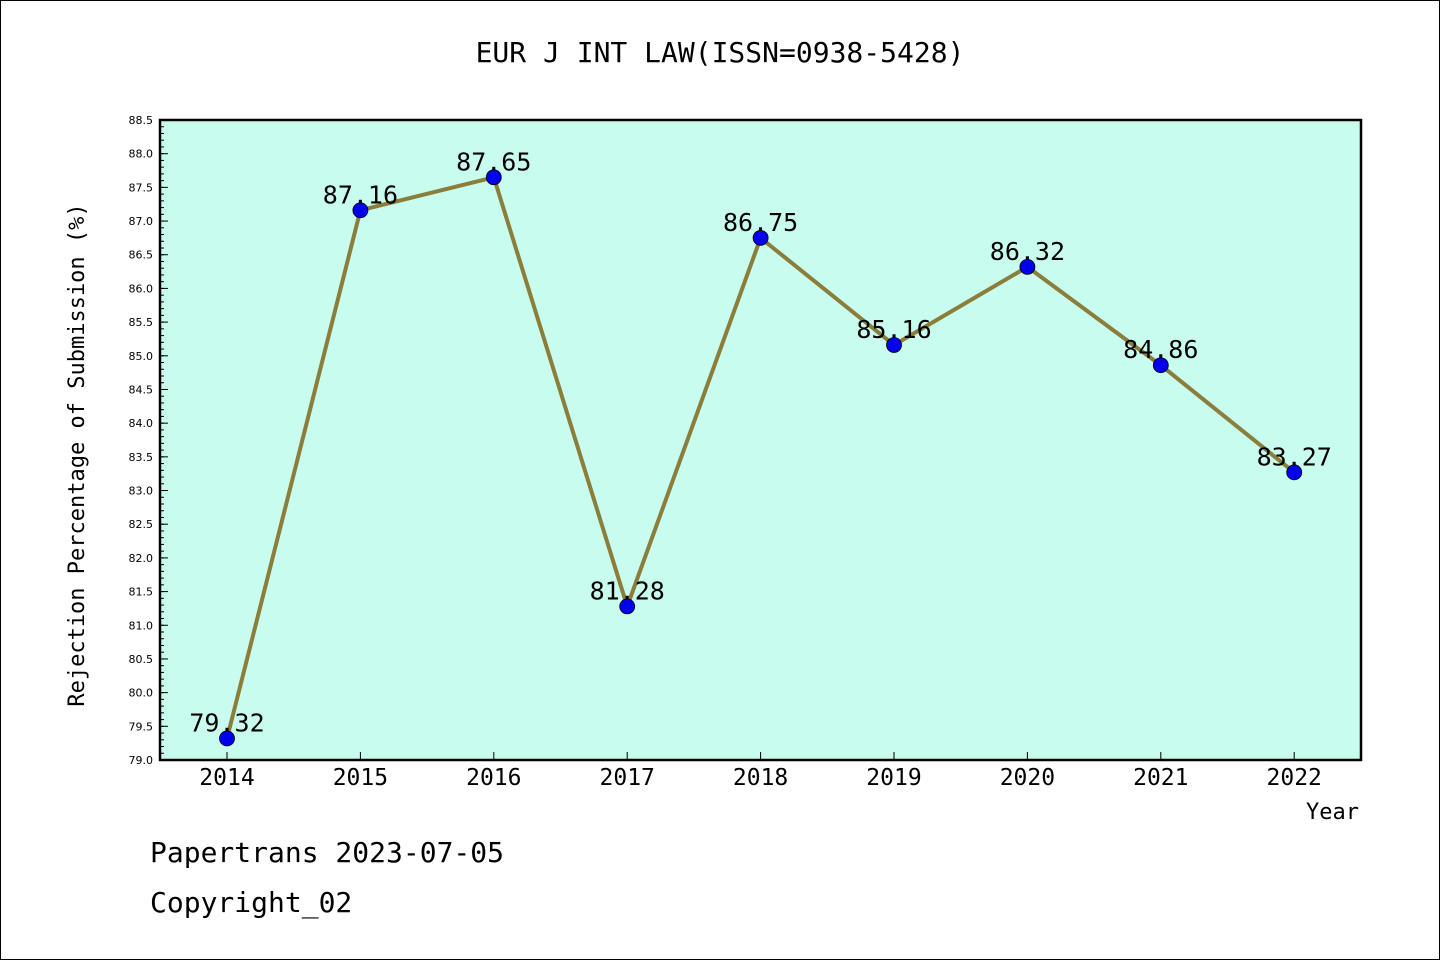 The image size is (1440, 960). What do you see at coordinates (893, 778) in the screenshot?
I see `x-tick-label: 2019` at bounding box center [893, 778].